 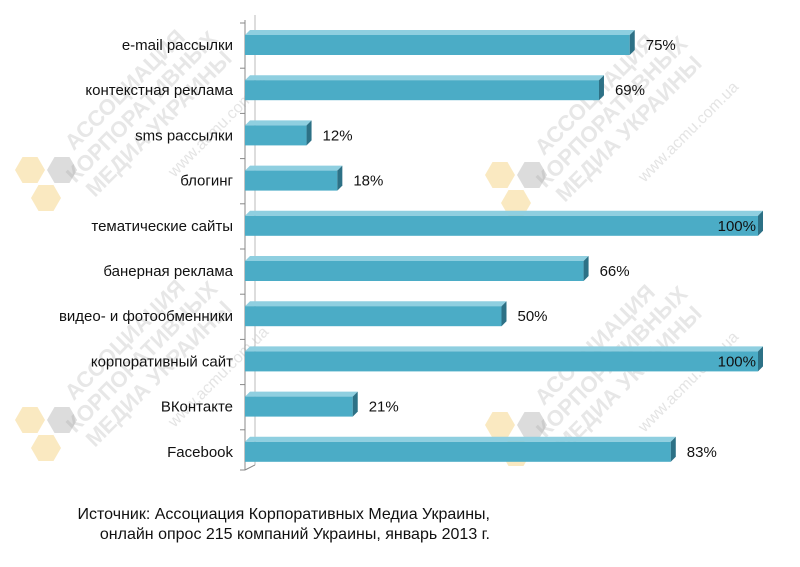 What do you see at coordinates (197, 407) in the screenshot?
I see `category-label: ВКонтакте` at bounding box center [197, 407].